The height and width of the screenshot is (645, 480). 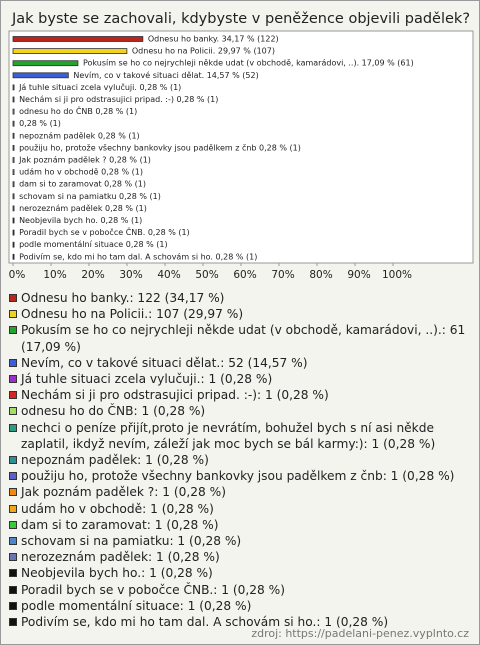 What do you see at coordinates (240, 557) in the screenshot?
I see `legend-item: nerozeznám padělek: 1 (0,28 %)` at bounding box center [240, 557].